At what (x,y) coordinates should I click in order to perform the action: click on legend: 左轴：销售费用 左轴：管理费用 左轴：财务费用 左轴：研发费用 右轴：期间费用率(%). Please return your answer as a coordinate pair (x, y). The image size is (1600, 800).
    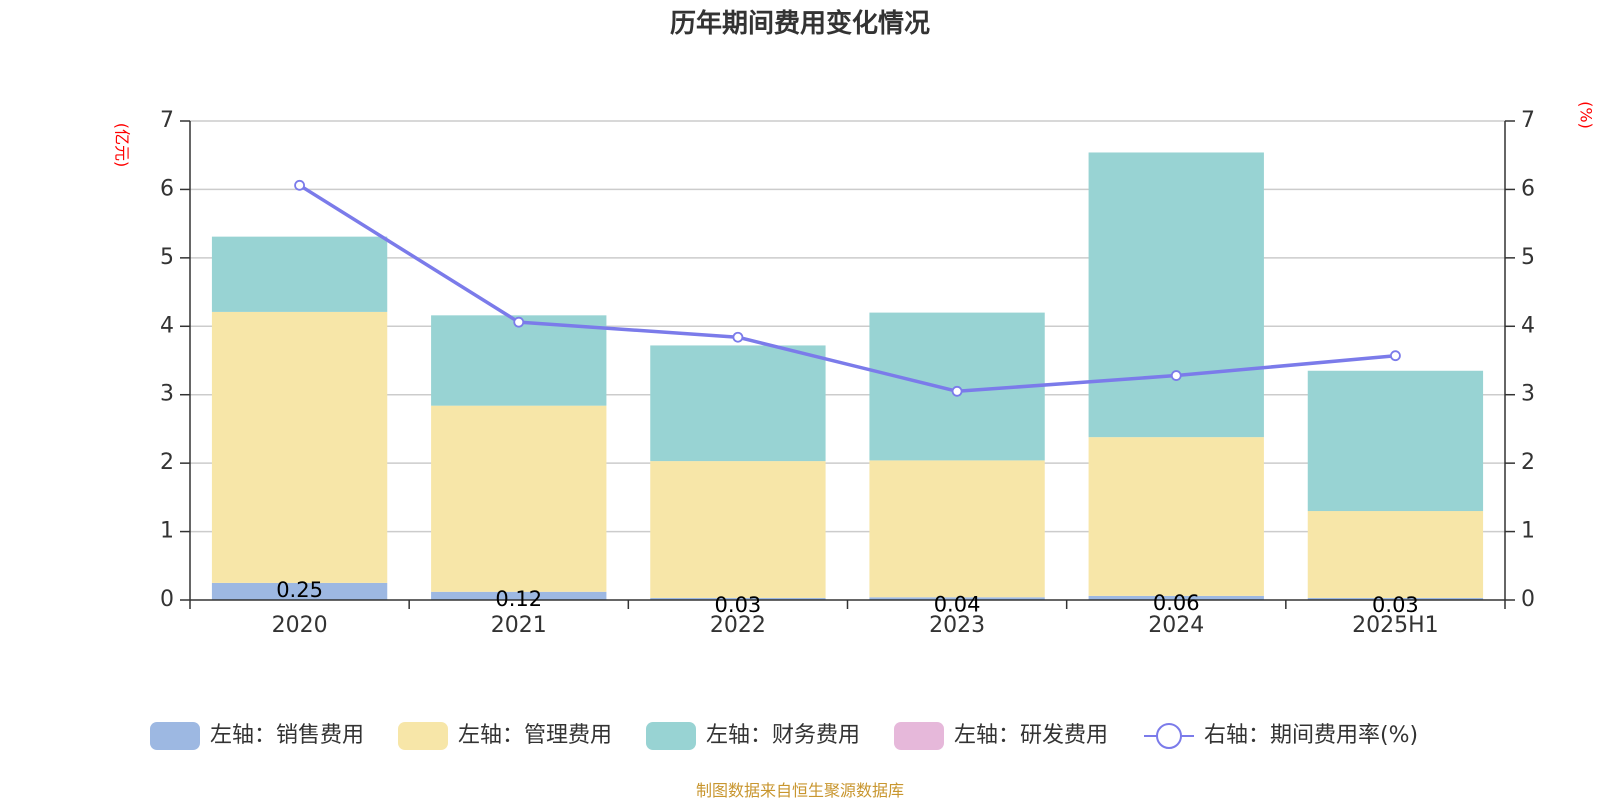
    Looking at the image, I should click on (784, 736).